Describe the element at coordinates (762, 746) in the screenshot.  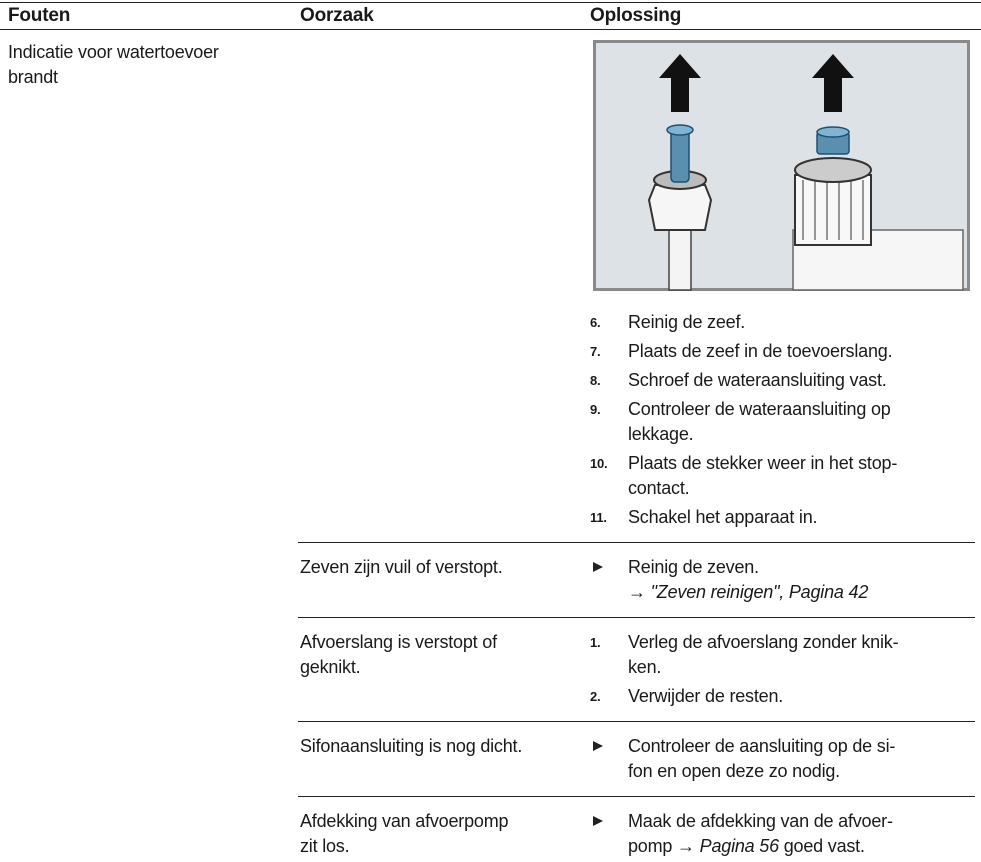
I see `step-text: Controleer de aansluiting op de si-` at that location.